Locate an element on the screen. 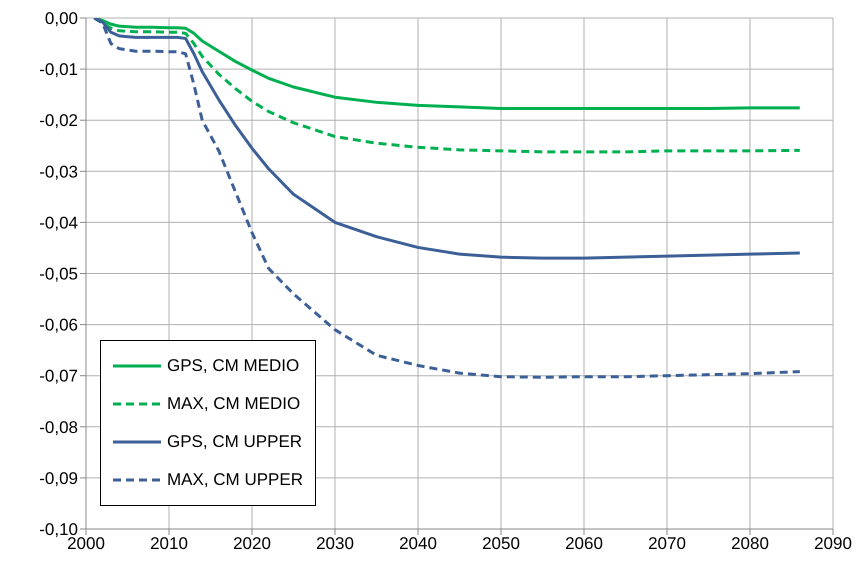 Image resolution: width=866 pixels, height=572 pixels. legend-label: MAX, CM MEDIO is located at coordinates (233, 404).